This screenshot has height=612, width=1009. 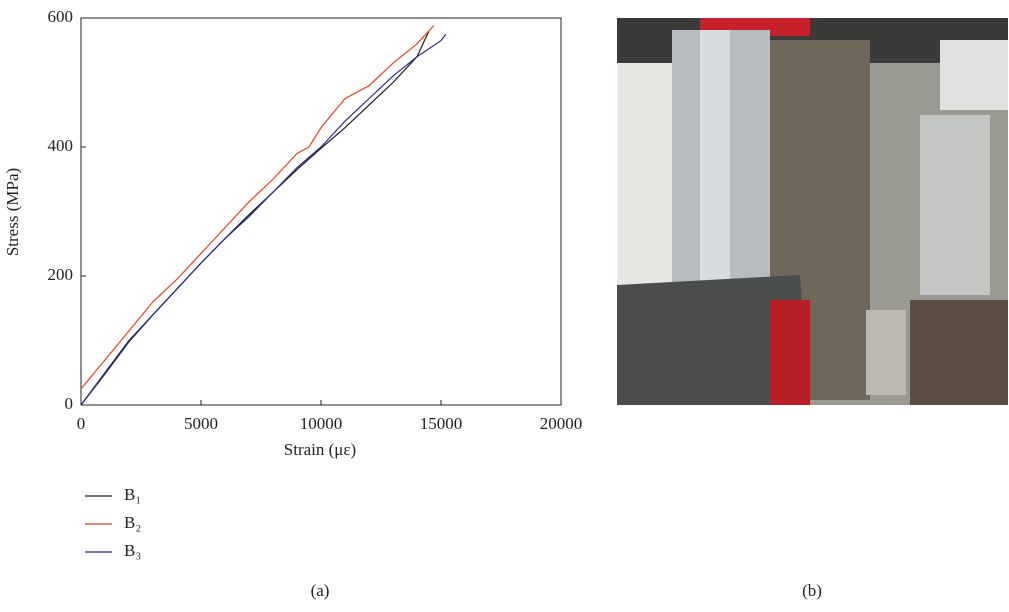 I want to click on y-tick-label: 0, so click(x=69, y=403).